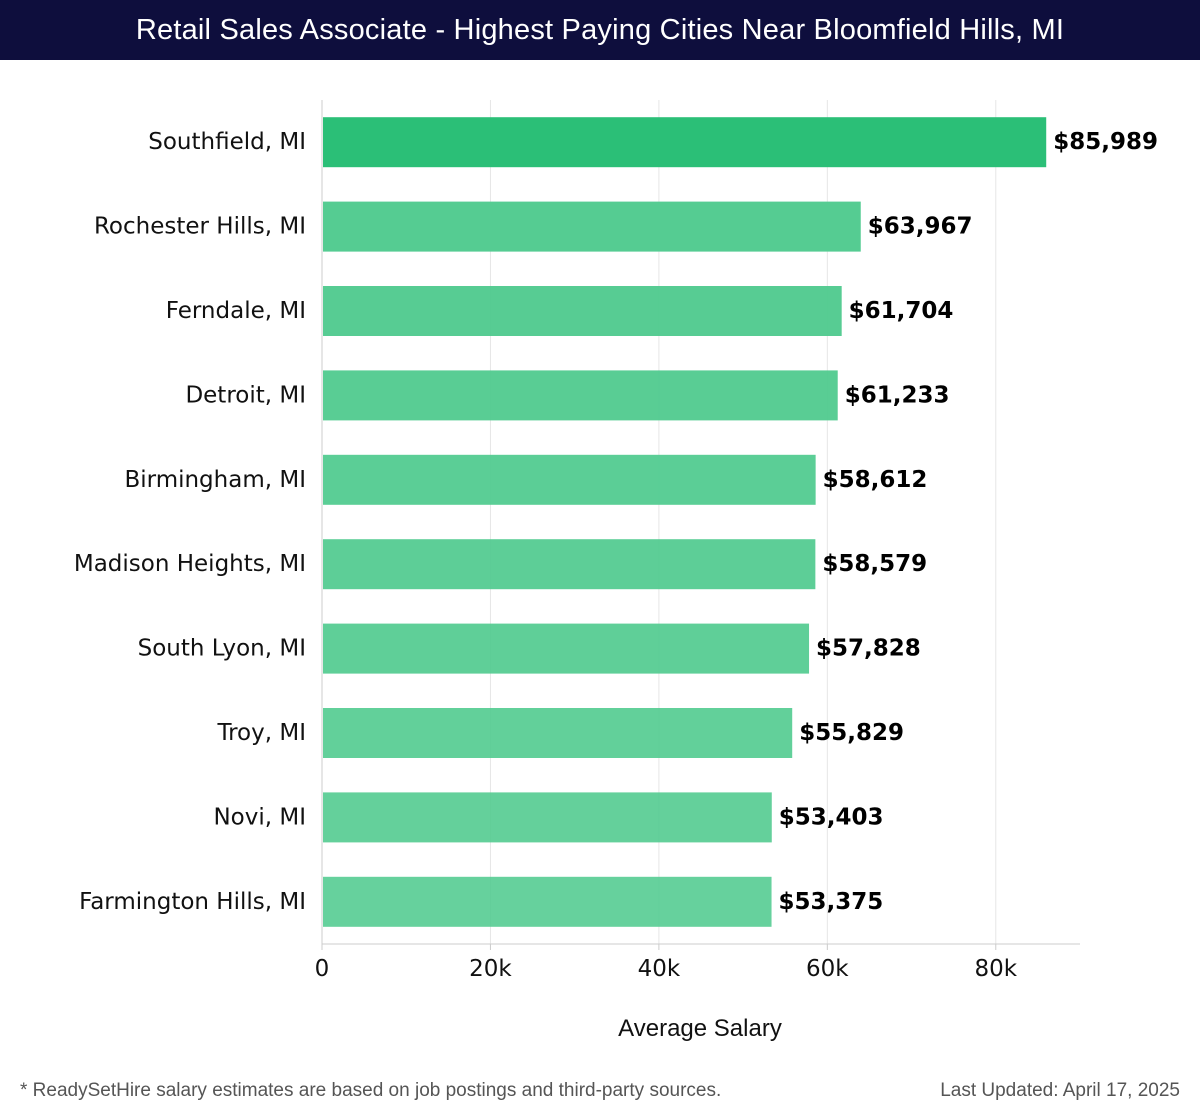 The image size is (1200, 1120). What do you see at coordinates (827, 969) in the screenshot?
I see `x-tick-label: 60k` at bounding box center [827, 969].